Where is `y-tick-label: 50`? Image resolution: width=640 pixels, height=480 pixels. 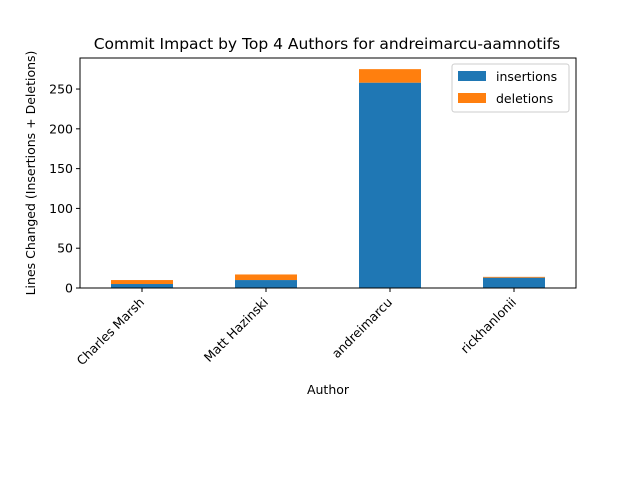 y-tick-label: 50 is located at coordinates (65, 248).